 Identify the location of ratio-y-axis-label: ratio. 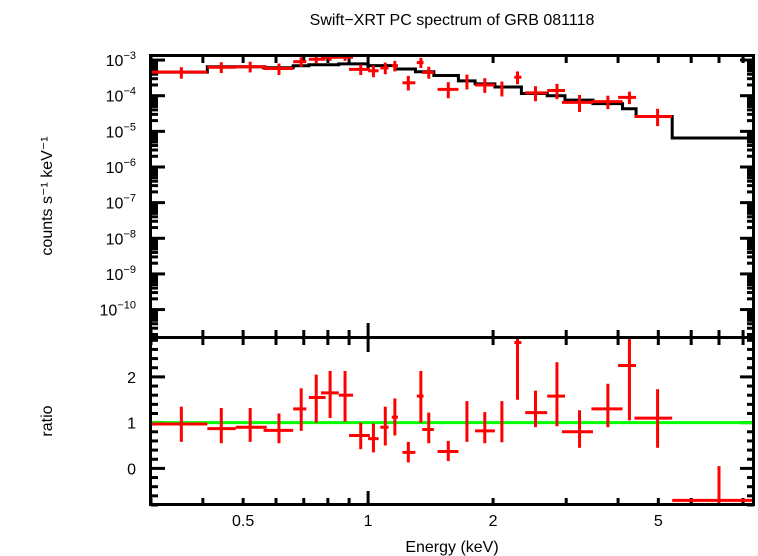
(47, 420).